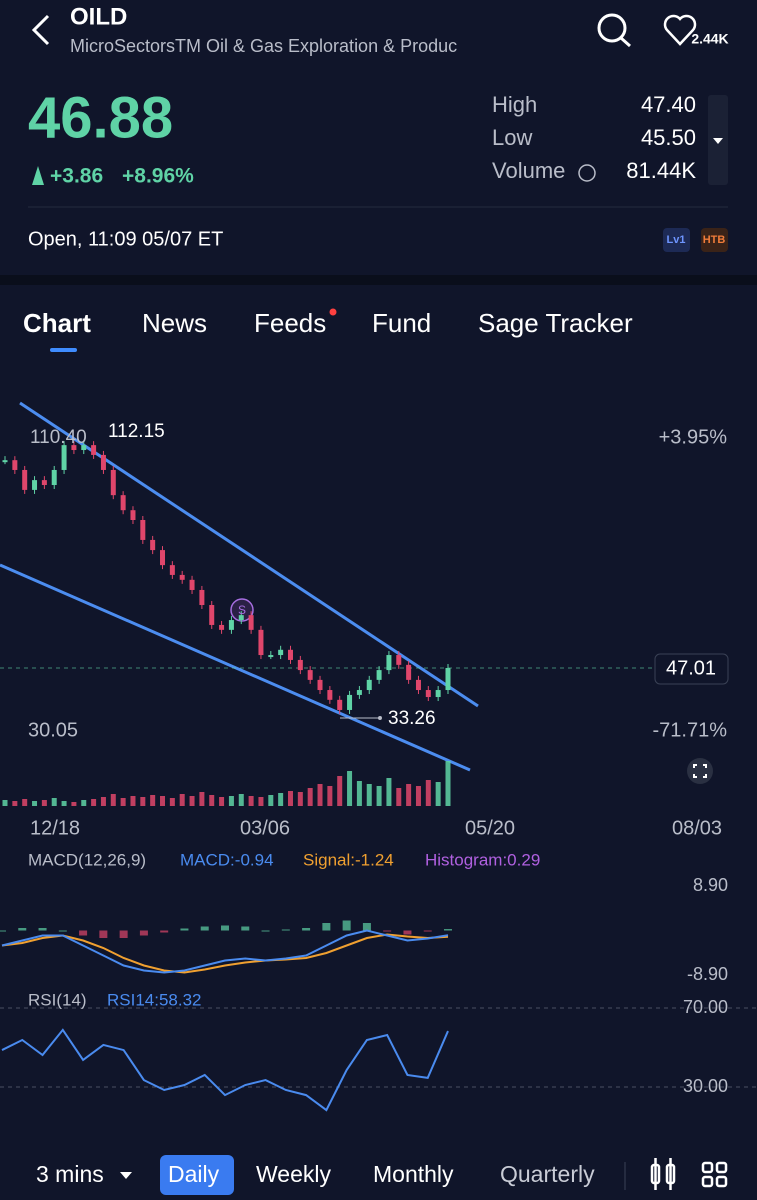  I want to click on price: 46.88, so click(100, 117).